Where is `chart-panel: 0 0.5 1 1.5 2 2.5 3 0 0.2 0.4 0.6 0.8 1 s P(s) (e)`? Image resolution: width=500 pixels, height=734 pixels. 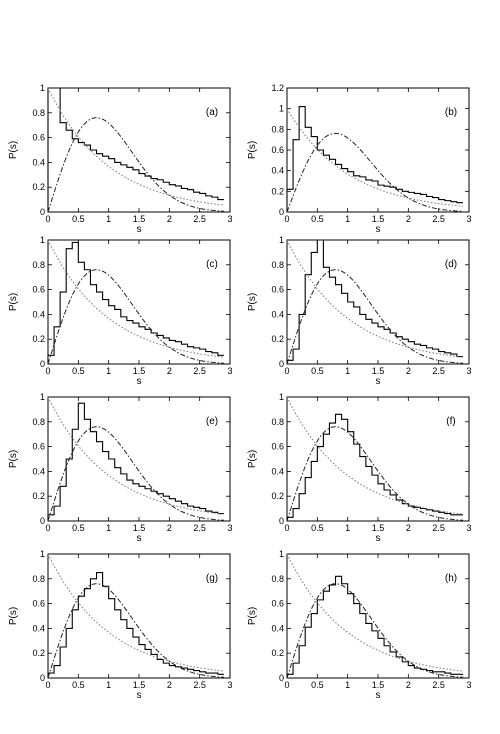
chart-panel: 0 0.5 1 1.5 2 2.5 3 0 0.2 0.4 0.6 0.8 1 s P(s) (e) is located at coordinates (120, 468).